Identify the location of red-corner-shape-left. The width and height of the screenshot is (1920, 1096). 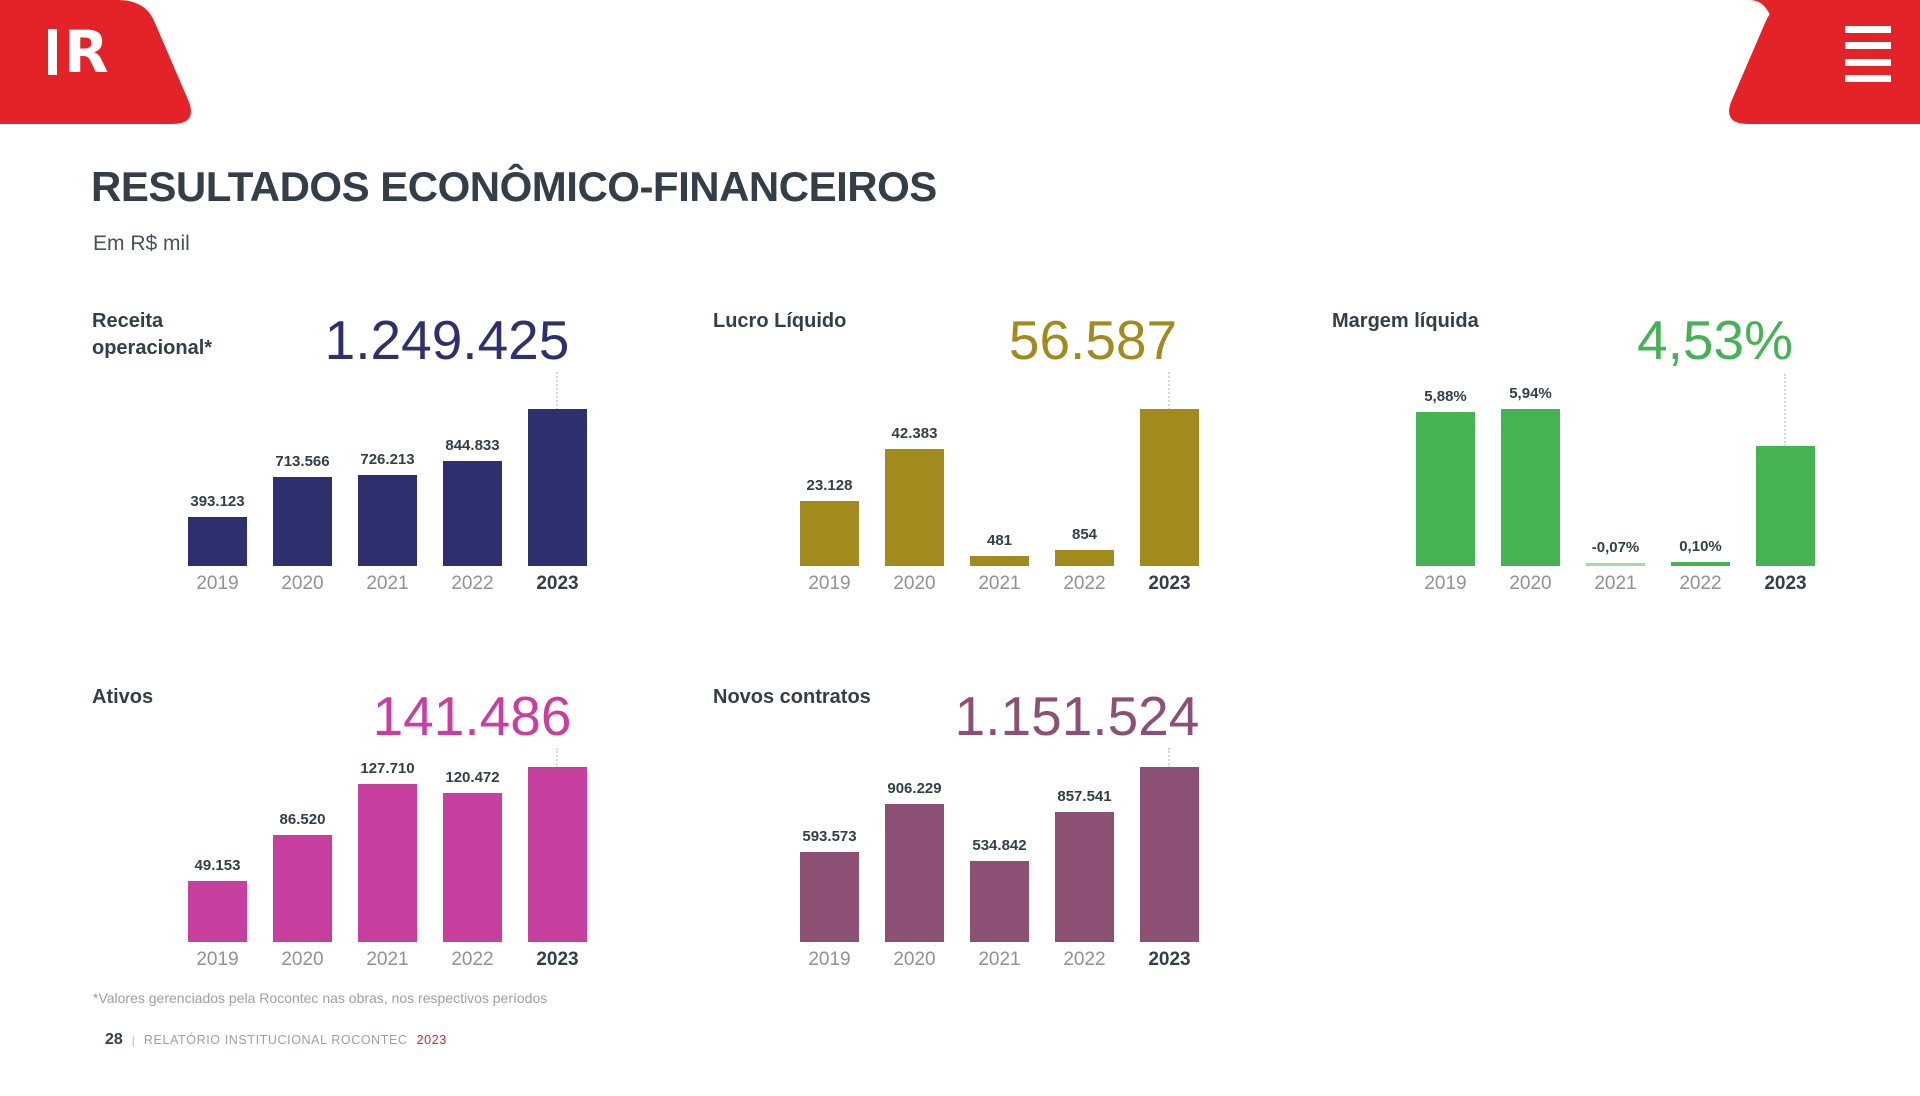
(95, 62).